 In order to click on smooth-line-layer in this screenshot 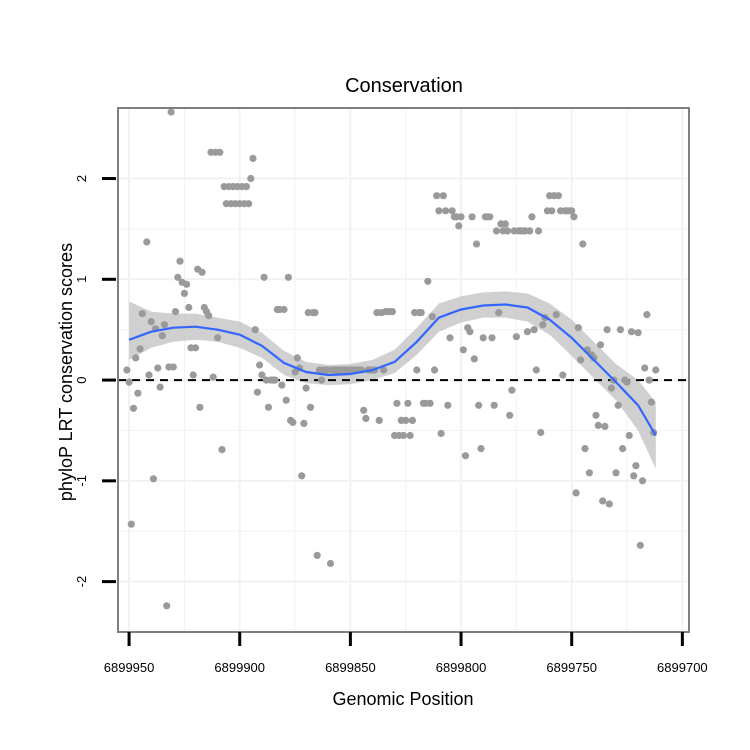, I will do `click(392, 370)`.